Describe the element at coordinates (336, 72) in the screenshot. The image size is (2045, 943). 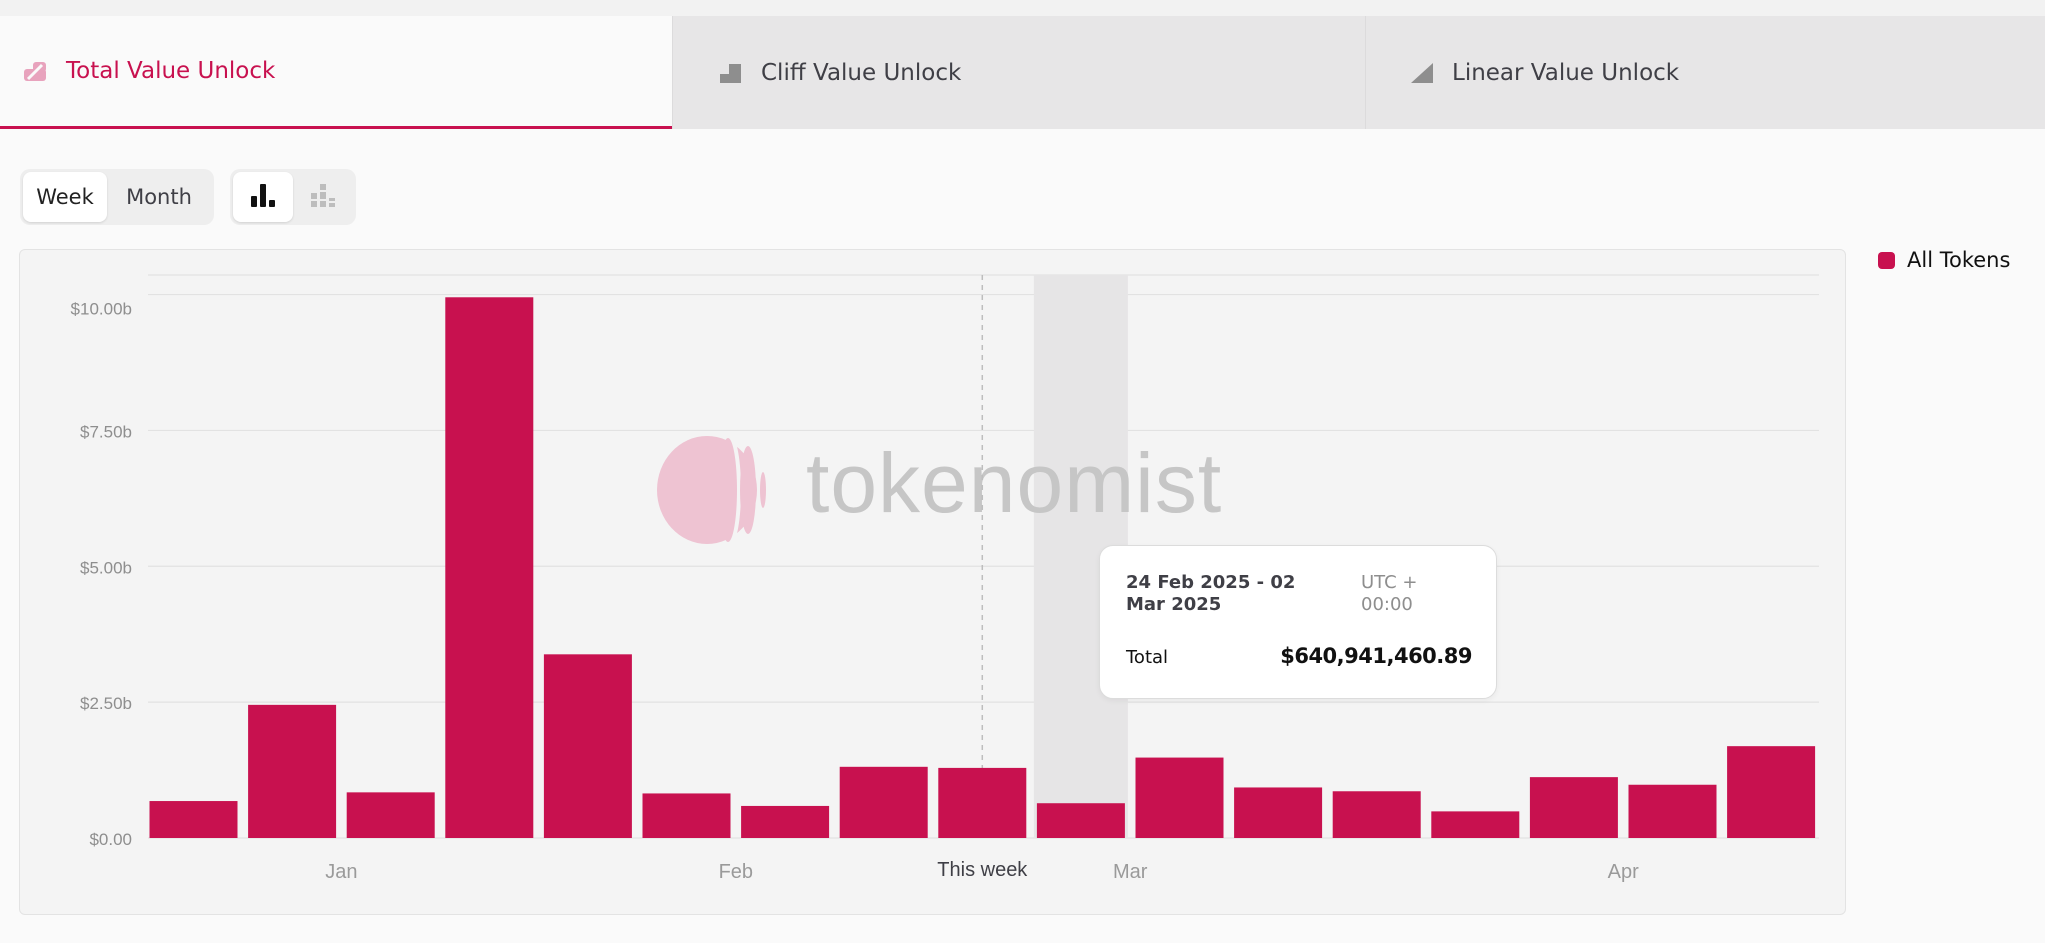
I see `tab-total-value-unlock: Total Value Unlock` at that location.